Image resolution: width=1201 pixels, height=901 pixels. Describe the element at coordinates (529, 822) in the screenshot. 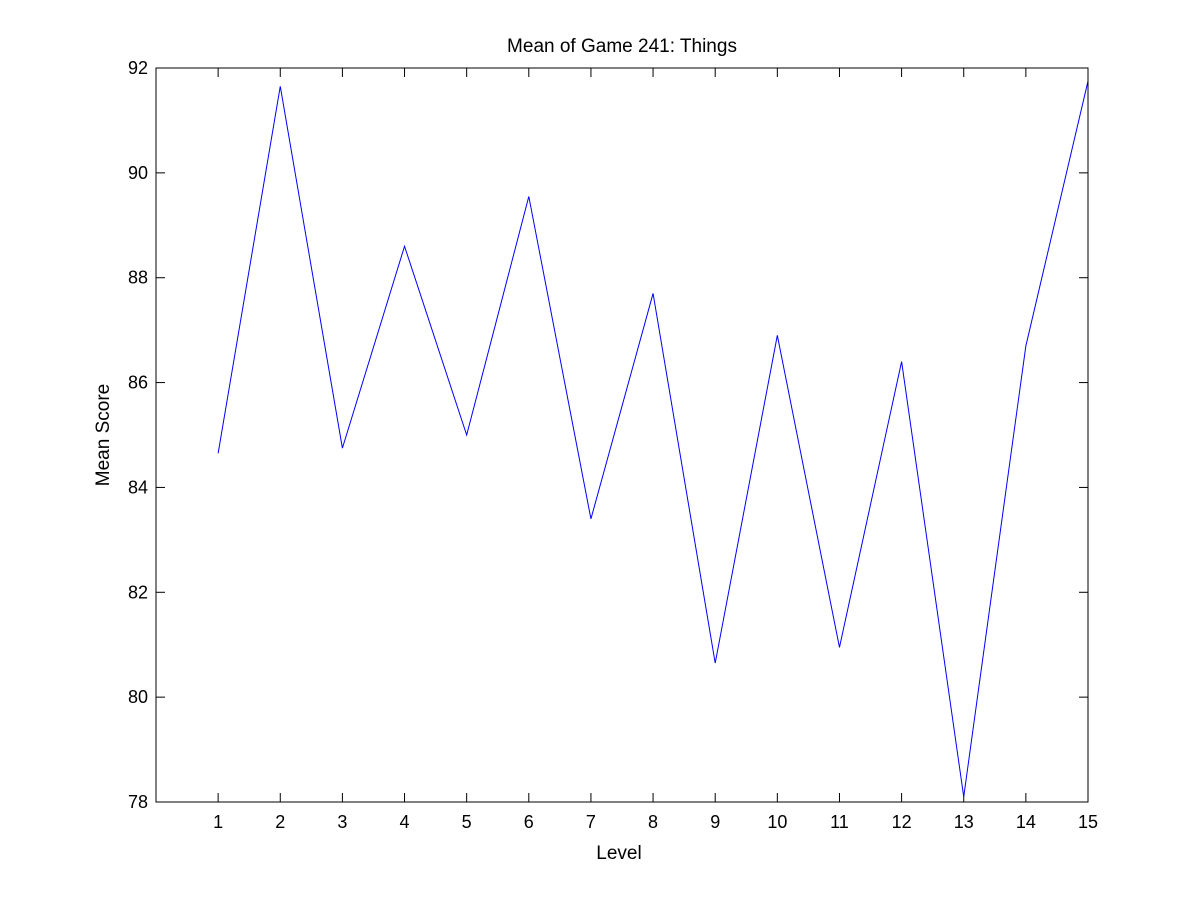

I see `x-tick-label: 6` at that location.